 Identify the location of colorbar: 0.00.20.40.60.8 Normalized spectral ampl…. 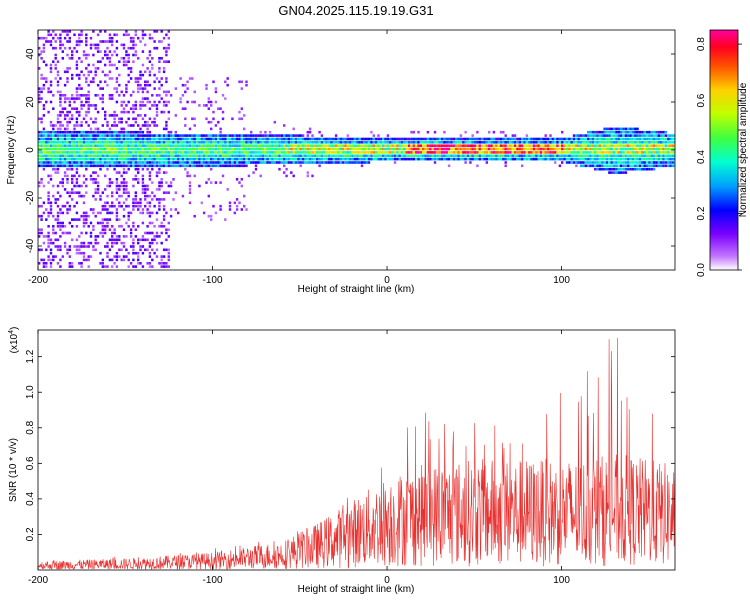
(722, 153).